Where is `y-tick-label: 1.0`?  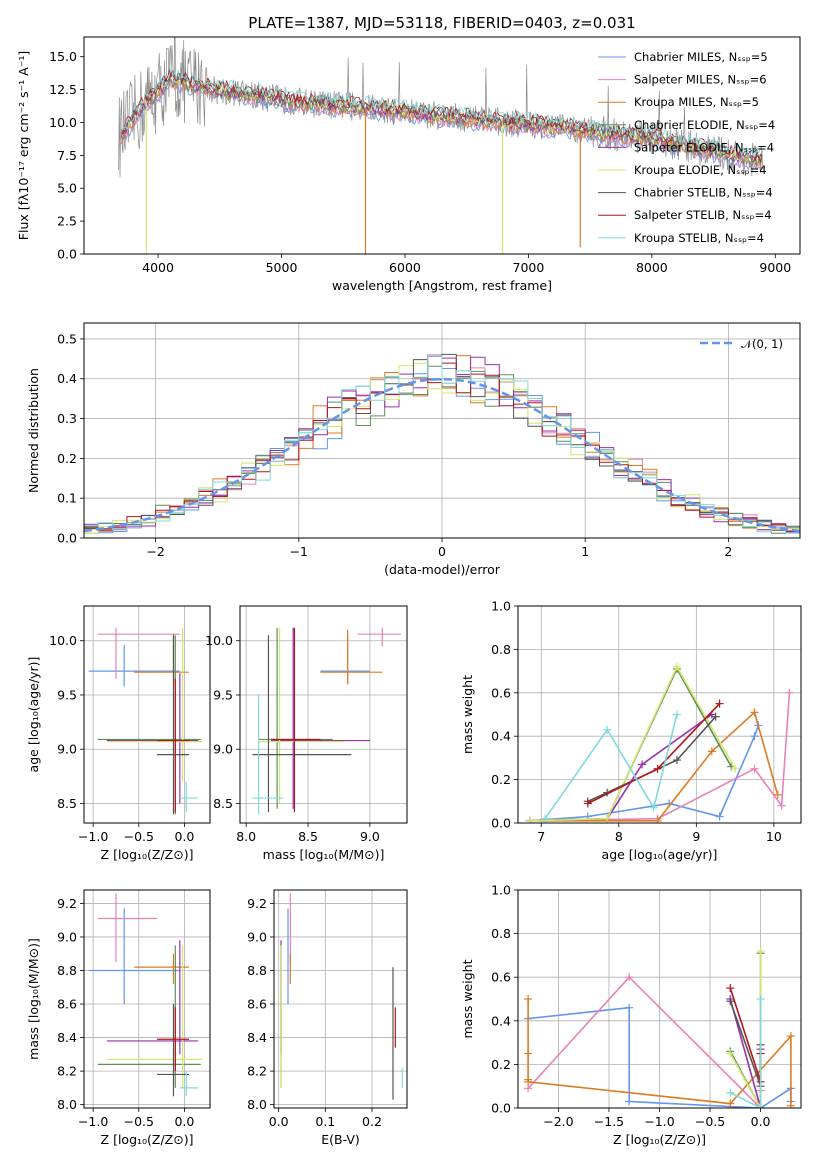 y-tick-label: 1.0 is located at coordinates (501, 606).